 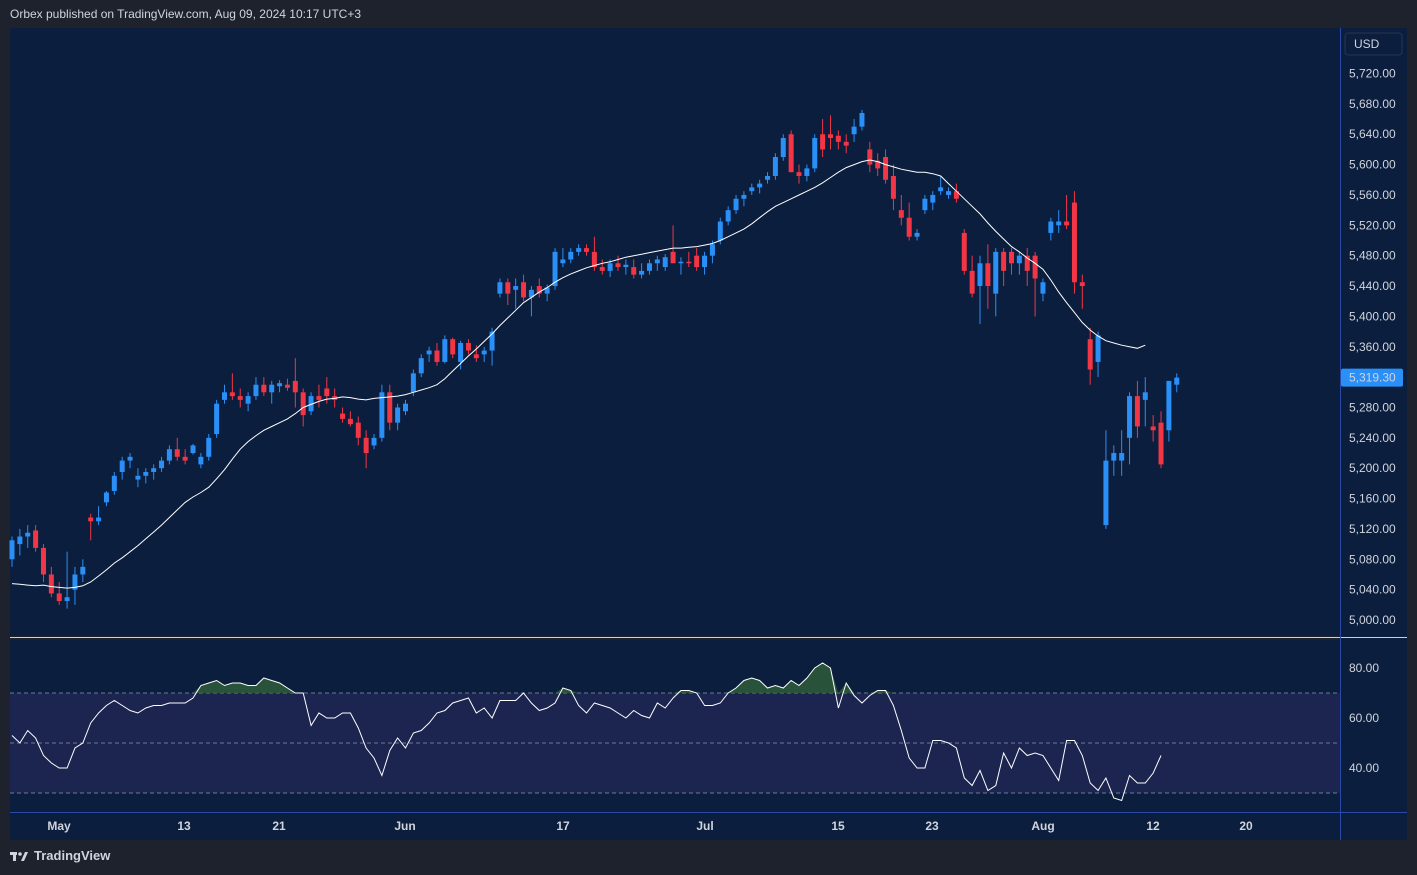 I want to click on time-axis, so click(x=675, y=826).